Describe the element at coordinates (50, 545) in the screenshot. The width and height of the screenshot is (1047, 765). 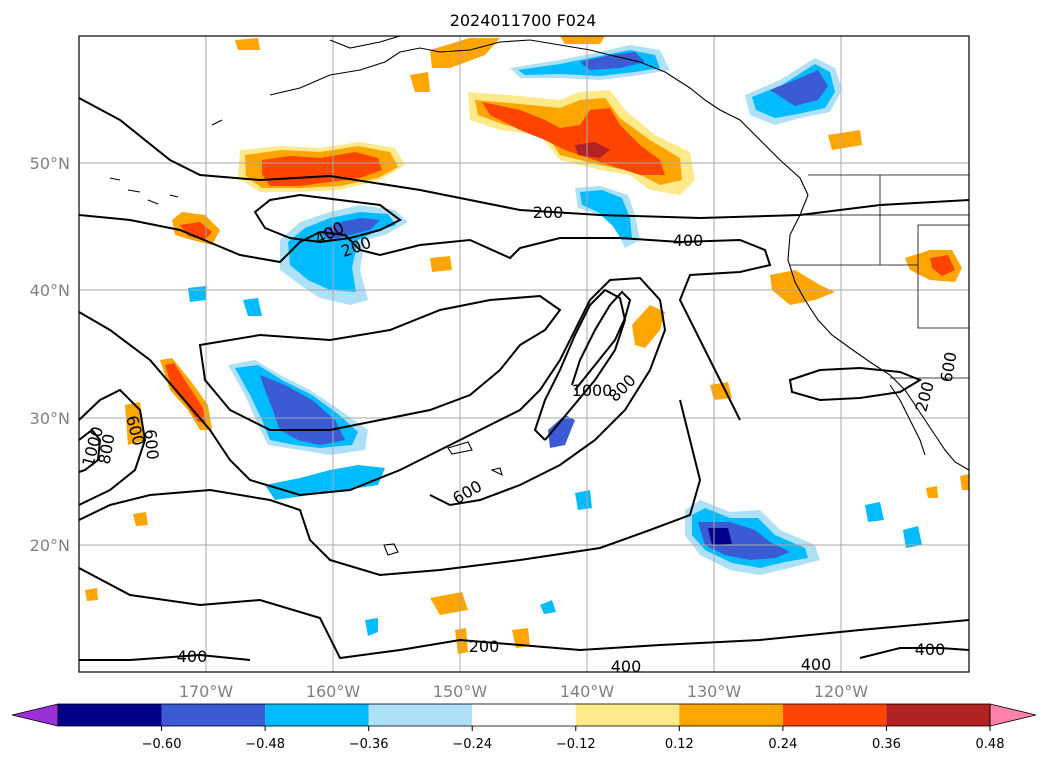
I see `y-tick-label: 20°N` at that location.